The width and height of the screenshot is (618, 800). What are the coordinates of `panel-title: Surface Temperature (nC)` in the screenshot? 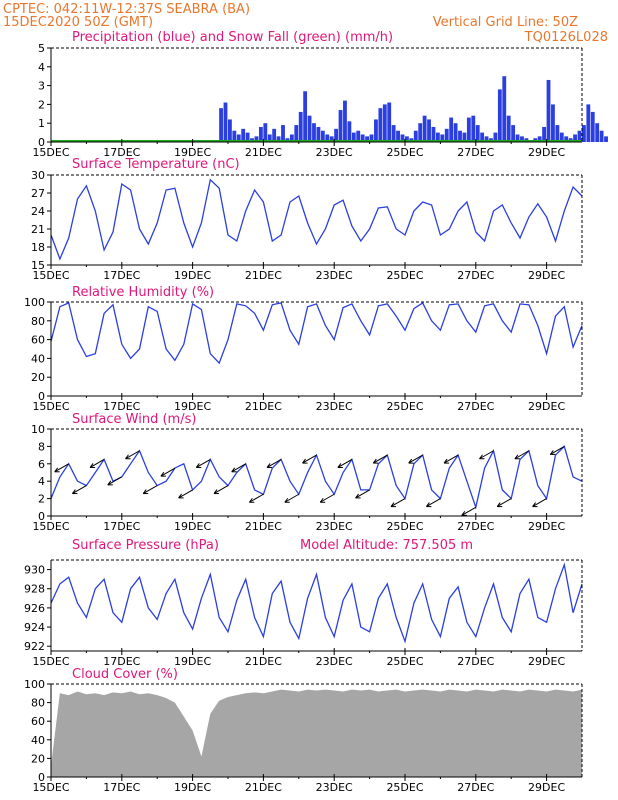 It's located at (156, 164).